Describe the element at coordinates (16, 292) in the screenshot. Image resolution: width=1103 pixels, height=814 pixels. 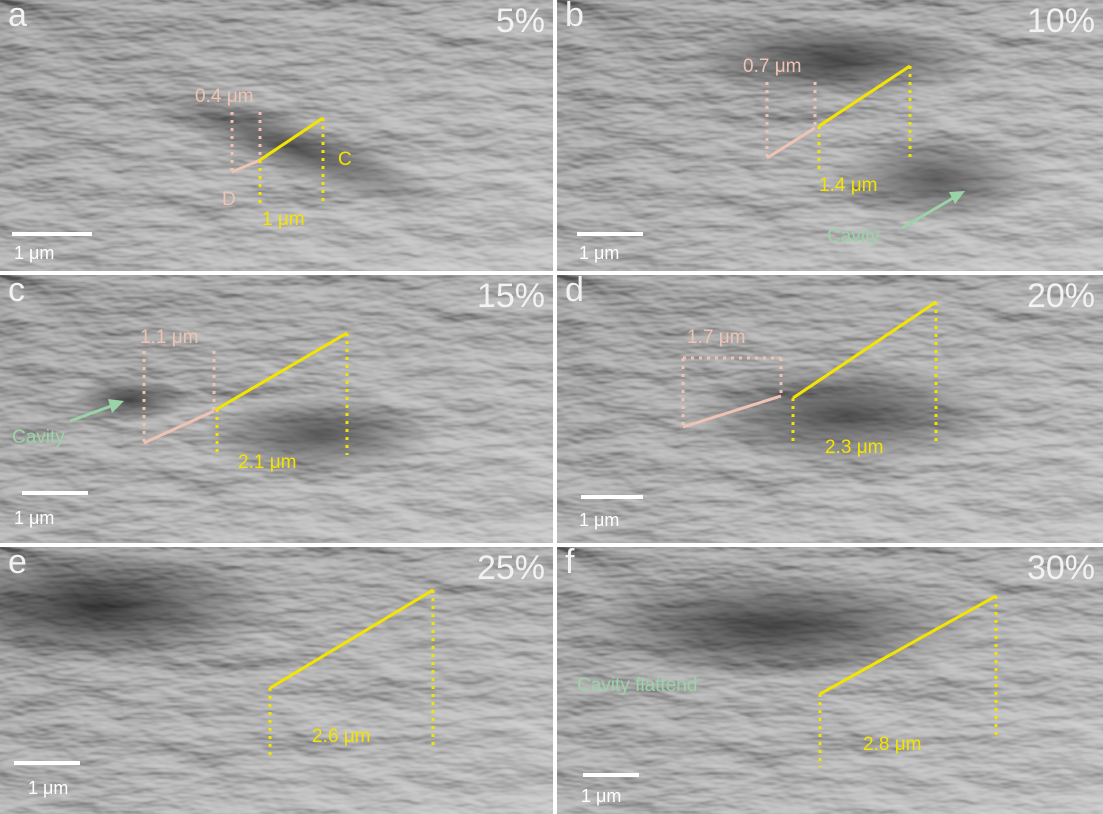
I see `panel-letter: c` at that location.